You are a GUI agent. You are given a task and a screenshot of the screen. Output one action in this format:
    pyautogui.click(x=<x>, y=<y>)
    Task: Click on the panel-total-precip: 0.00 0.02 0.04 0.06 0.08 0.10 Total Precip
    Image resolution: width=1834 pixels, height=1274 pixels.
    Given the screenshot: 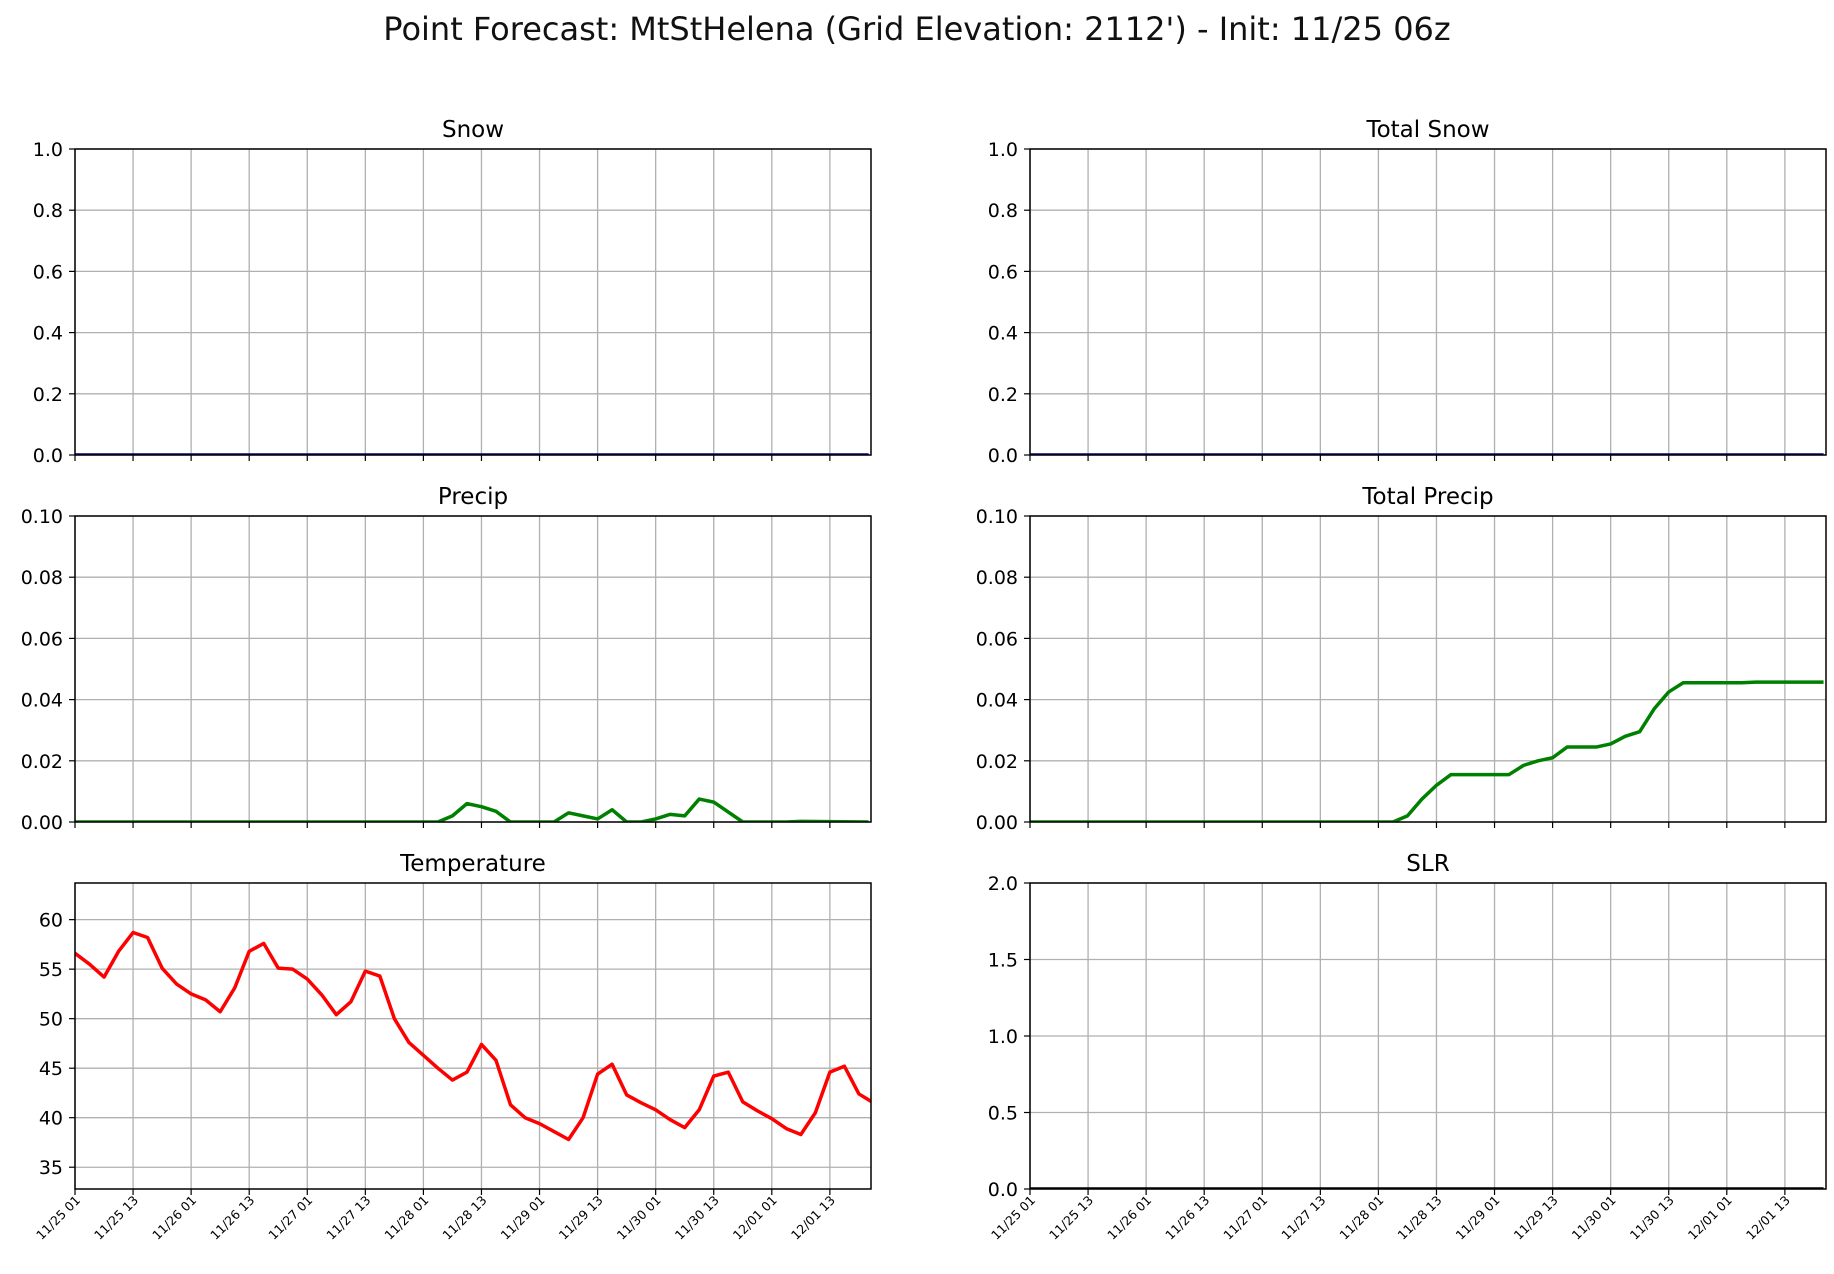 What is the action you would take?
    pyautogui.click(x=1401, y=659)
    